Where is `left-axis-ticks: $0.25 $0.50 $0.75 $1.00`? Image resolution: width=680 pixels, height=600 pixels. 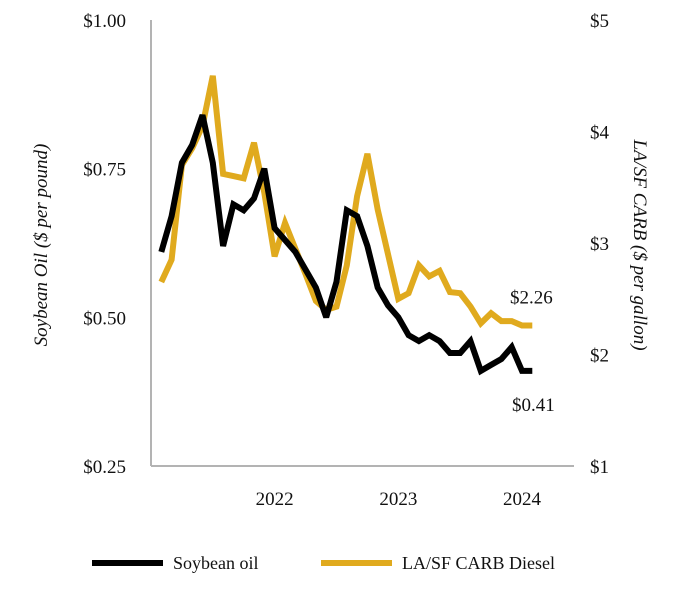 left-axis-ticks: $0.25 $0.50 $0.75 $1.00 is located at coordinates (104, 244).